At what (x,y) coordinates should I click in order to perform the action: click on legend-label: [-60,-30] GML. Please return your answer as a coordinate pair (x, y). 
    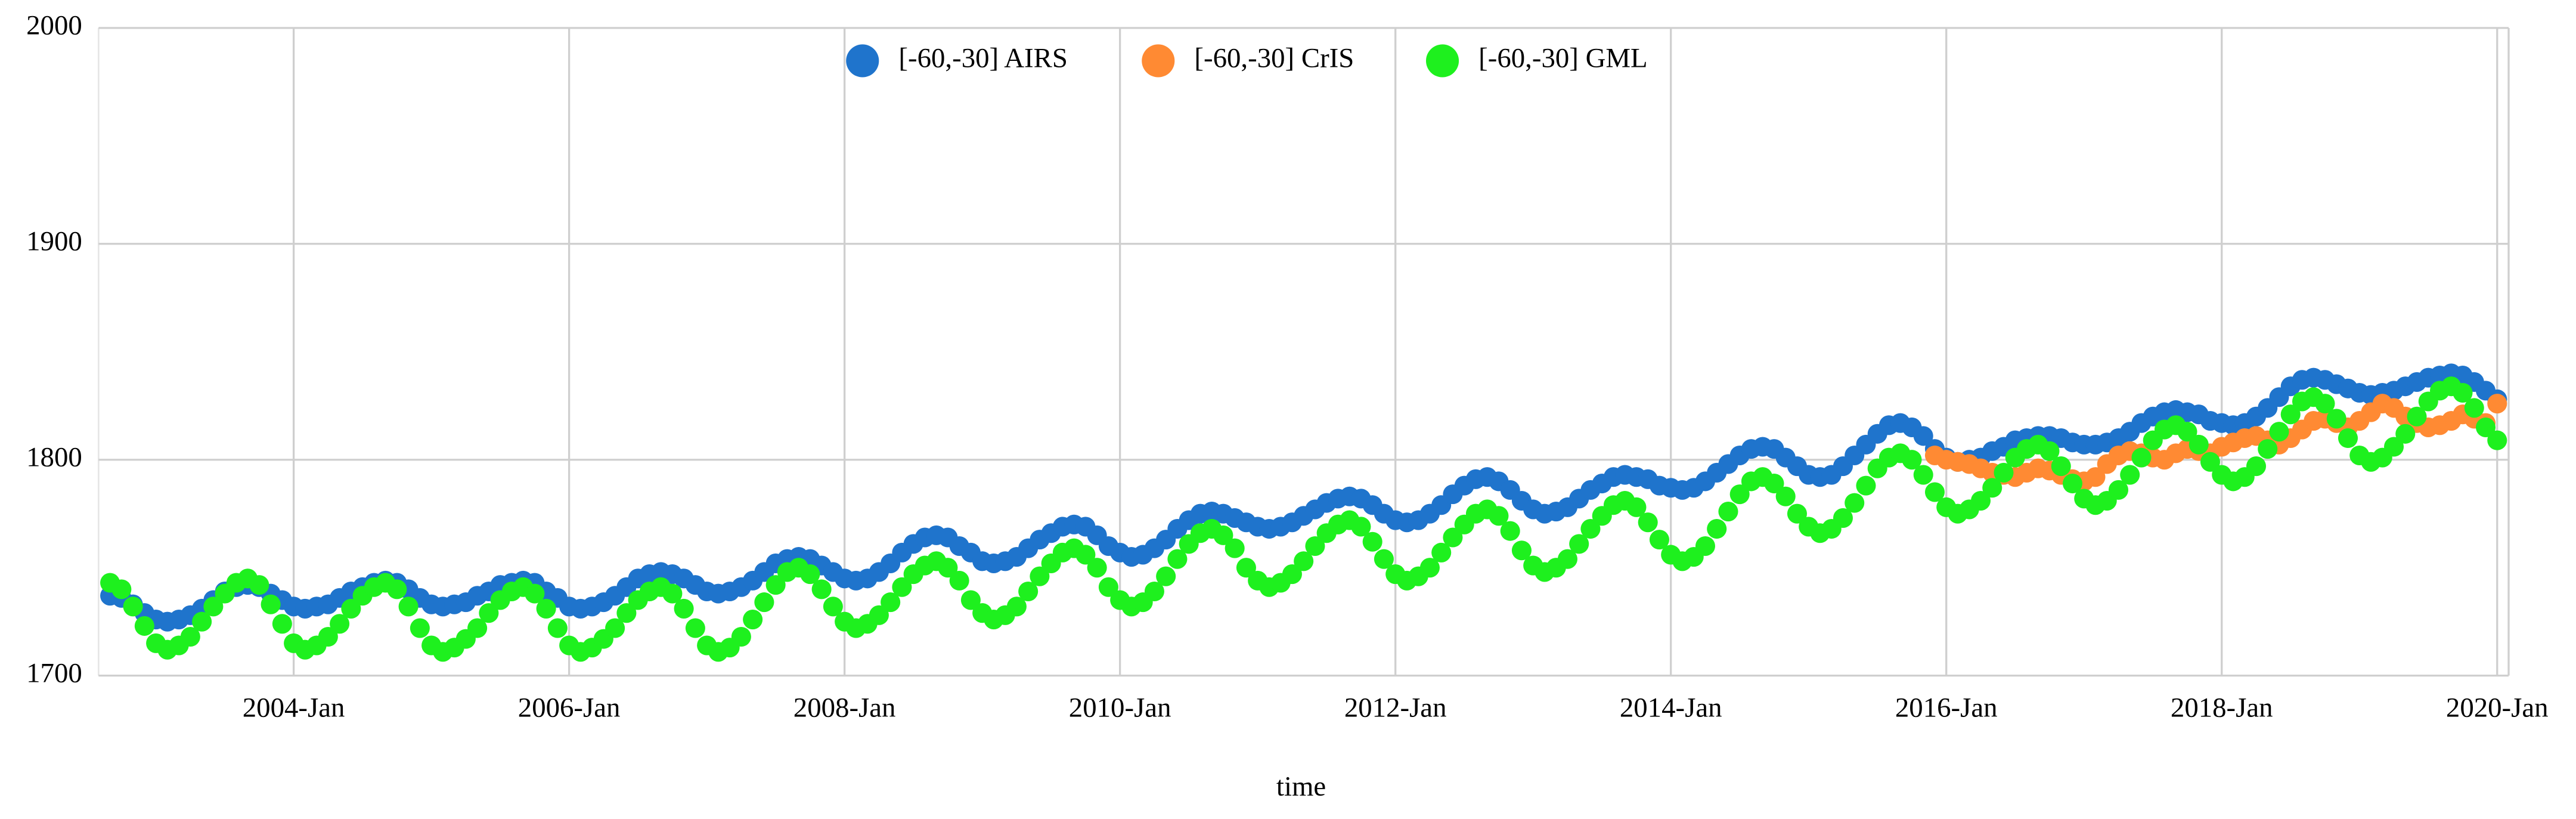
    Looking at the image, I should click on (1563, 58).